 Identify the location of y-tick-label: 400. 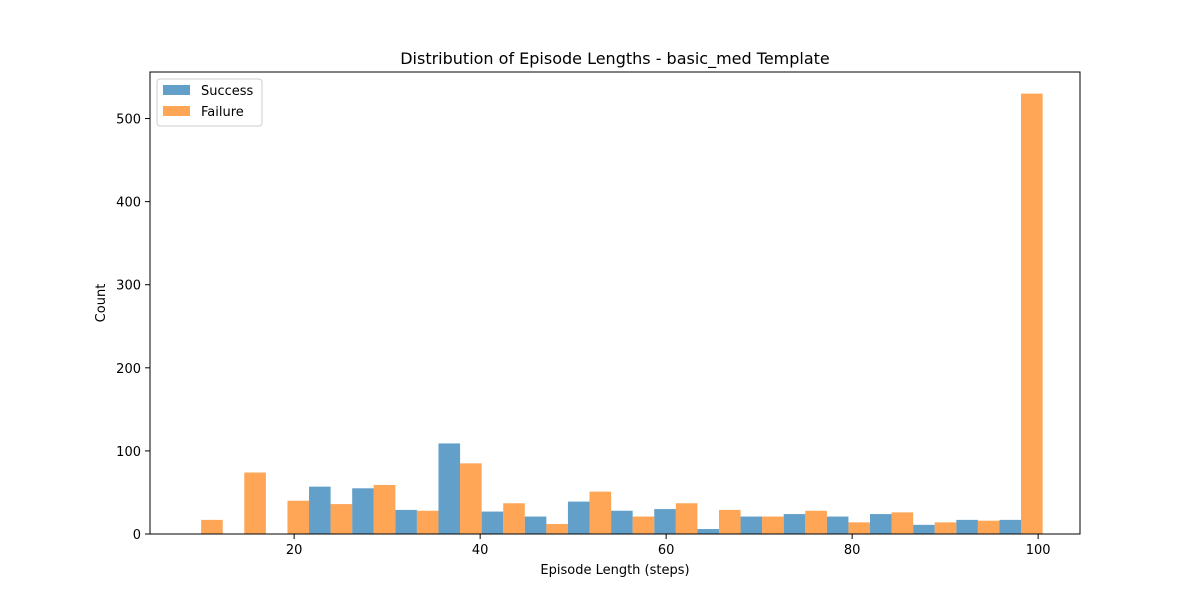
(128, 203).